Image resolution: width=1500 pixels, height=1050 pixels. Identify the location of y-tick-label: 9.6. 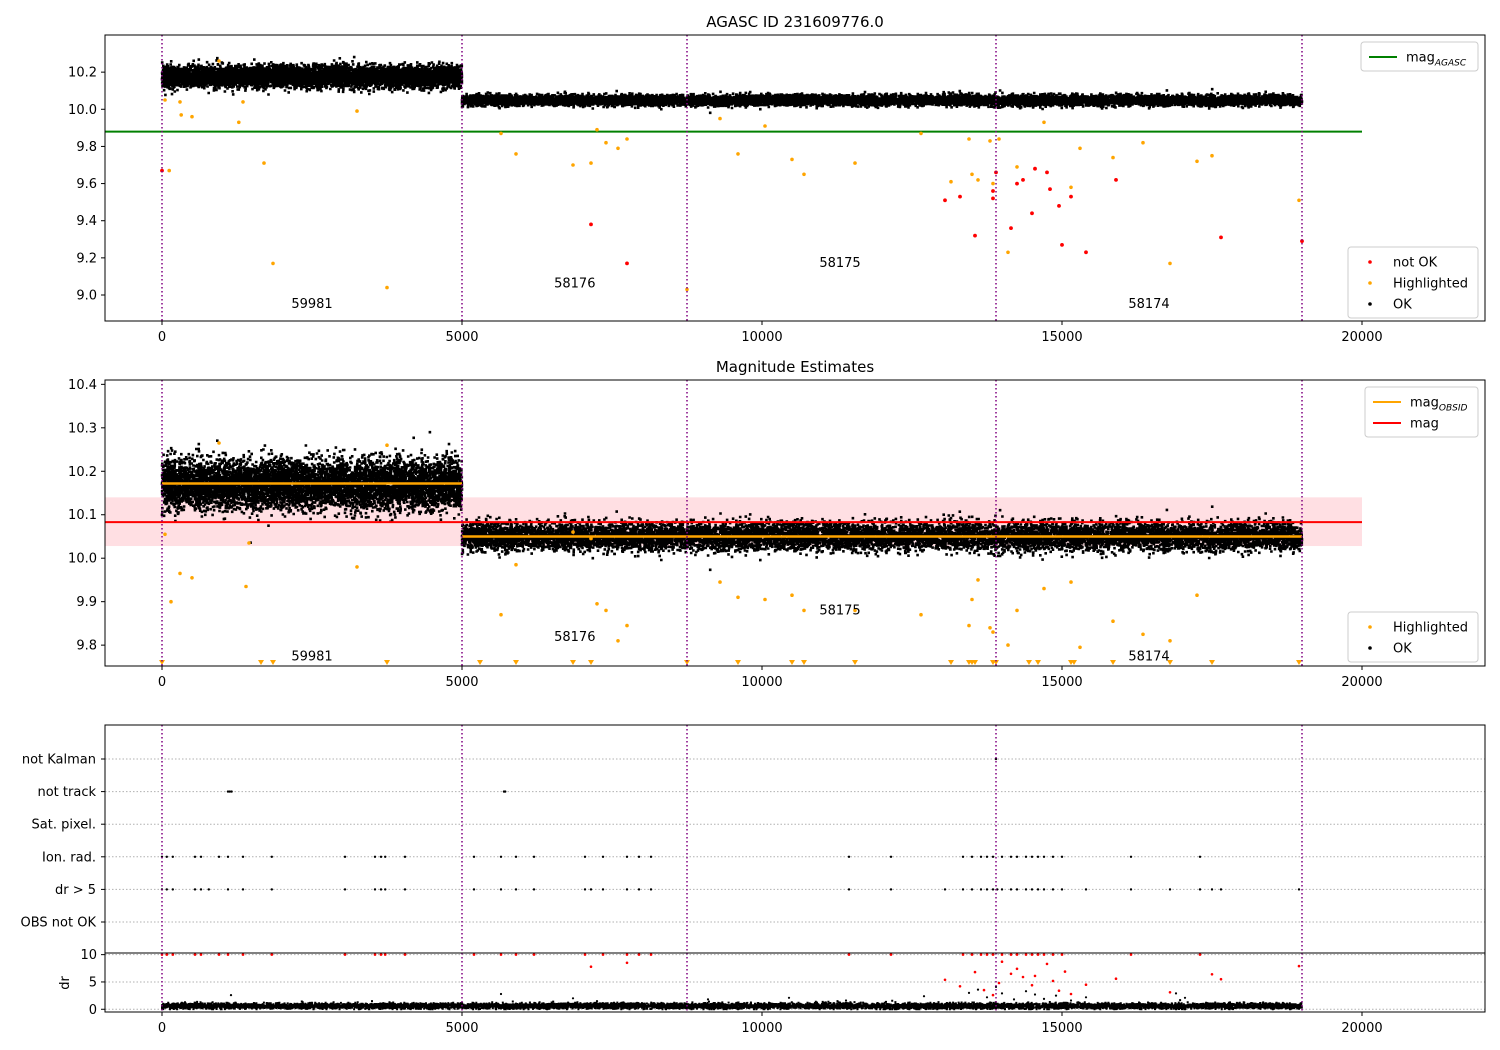
(86, 184).